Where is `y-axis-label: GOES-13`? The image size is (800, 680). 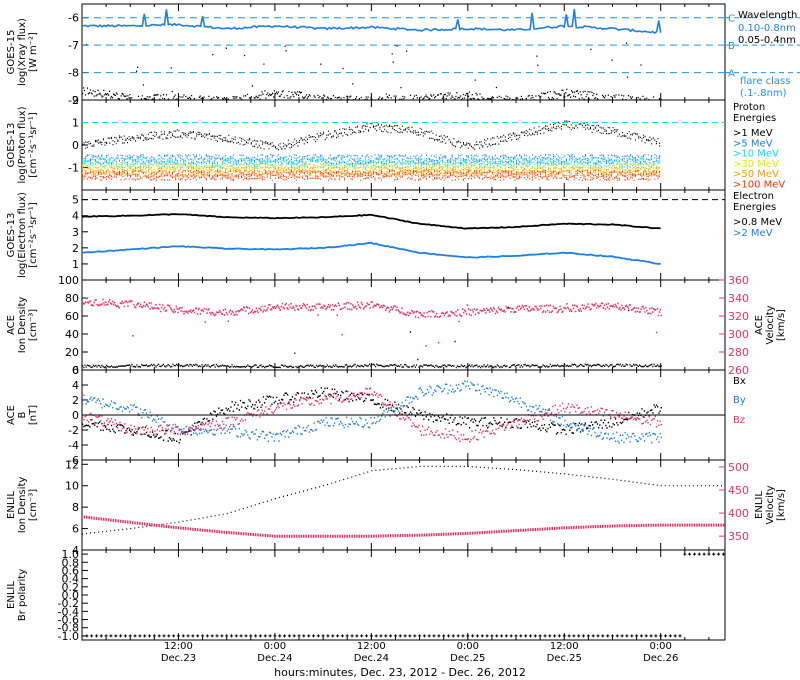
y-axis-label: GOES-13 is located at coordinates (11, 145).